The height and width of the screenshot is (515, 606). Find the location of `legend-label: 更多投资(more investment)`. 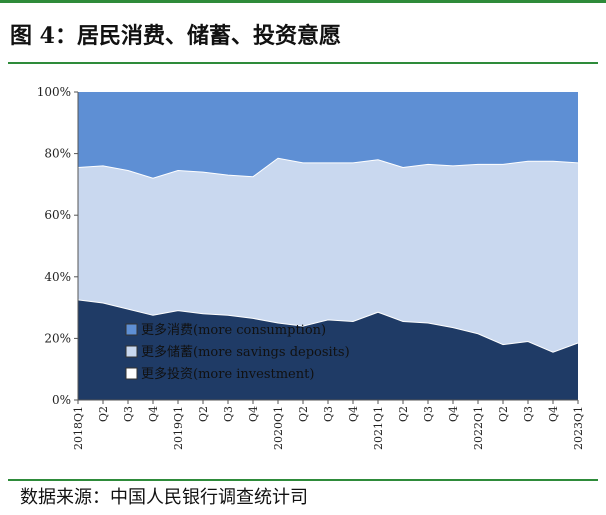

legend-label: 更多投资(more investment) is located at coordinates (227, 374).